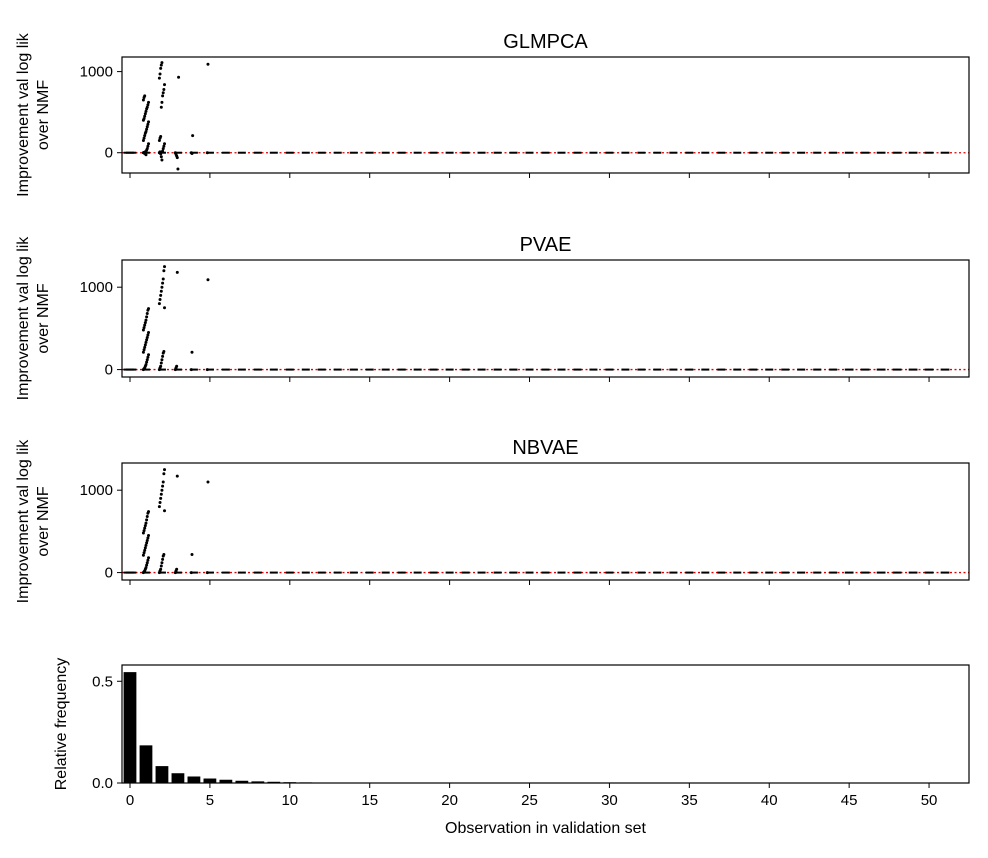 Image resolution: width=988 pixels, height=858 pixels. Describe the element at coordinates (609, 800) in the screenshot. I see `x-tick-label: 30` at that location.